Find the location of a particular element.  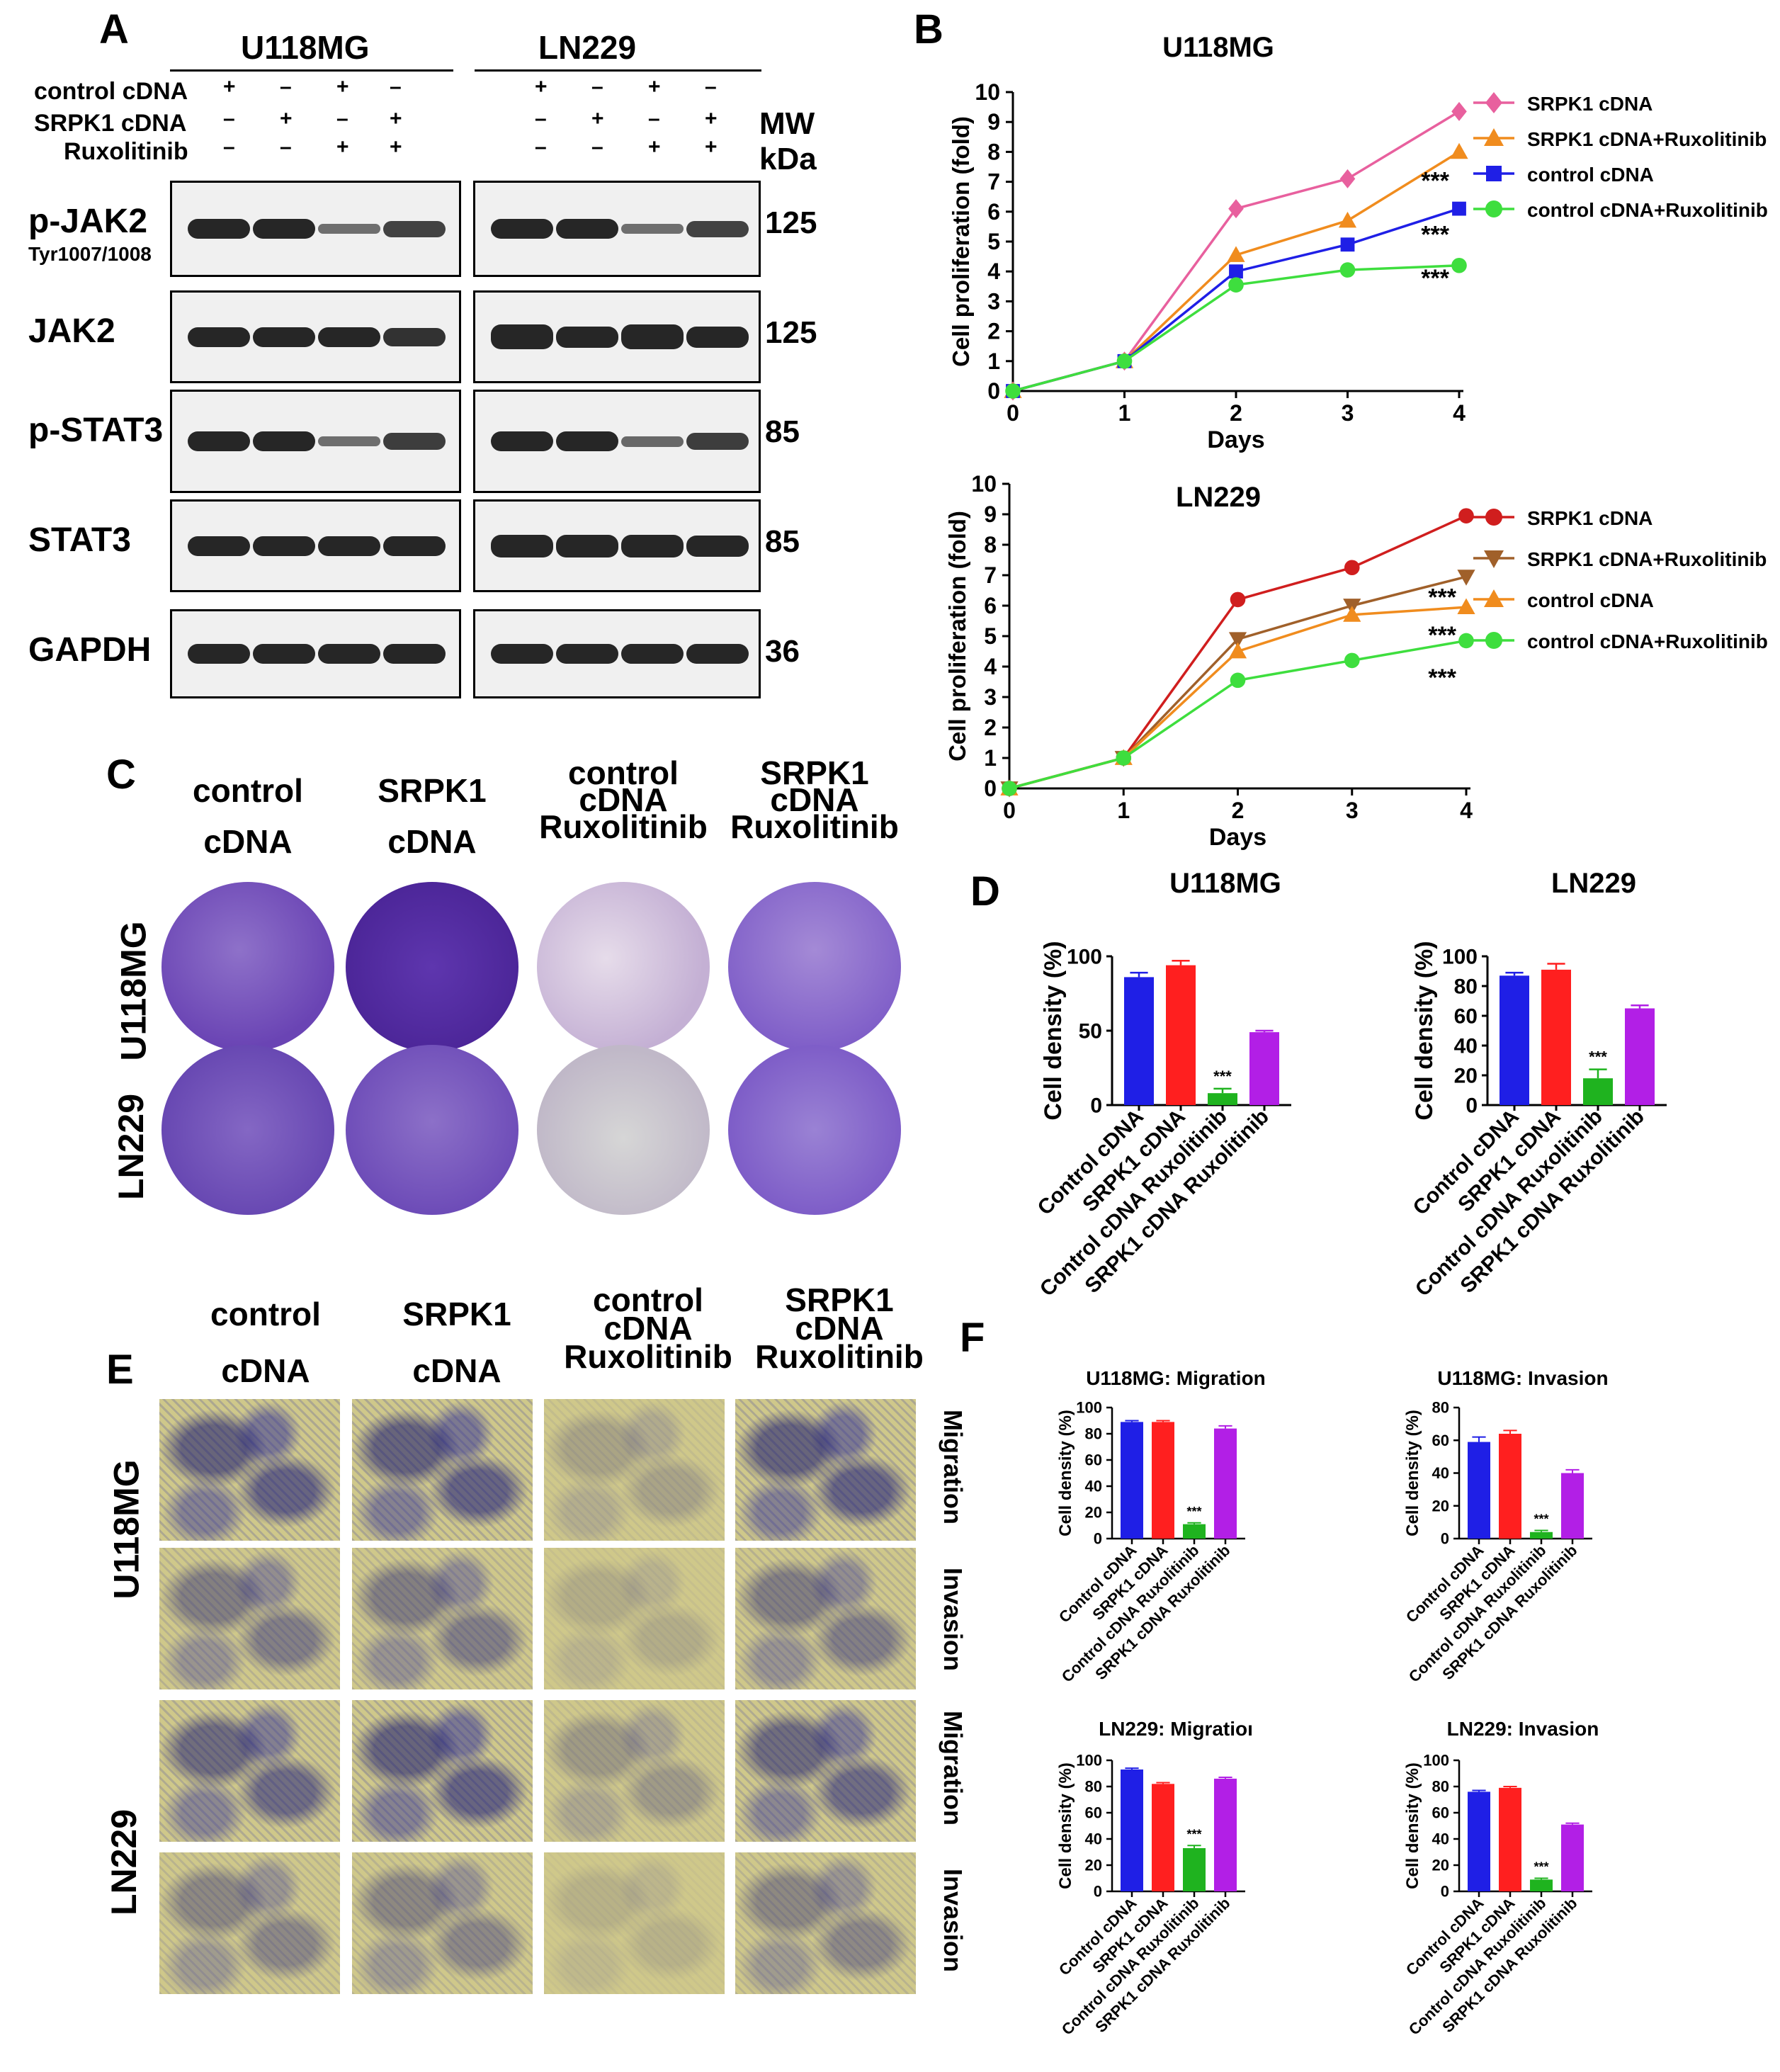

e-row-label-u118mg: U118MG is located at coordinates (126, 1529).